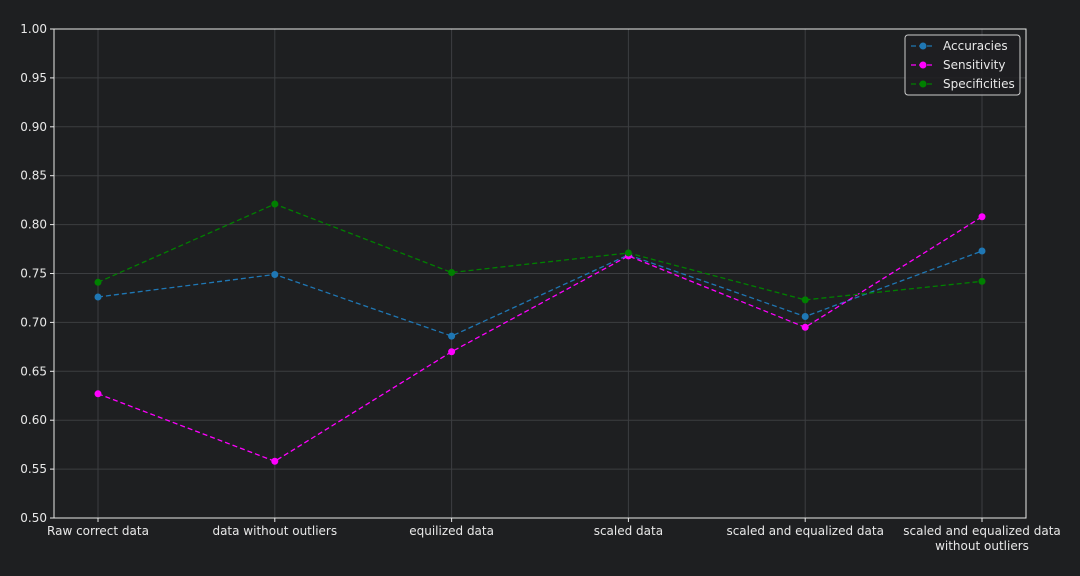  What do you see at coordinates (628, 531) in the screenshot?
I see `x-tick-label: scaled data` at bounding box center [628, 531].